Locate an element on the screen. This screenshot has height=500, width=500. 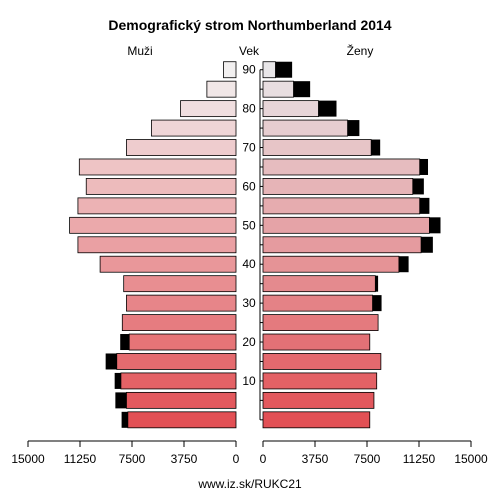
chart-title: Demografický strom Northumberland 2014 is located at coordinates (249, 25).